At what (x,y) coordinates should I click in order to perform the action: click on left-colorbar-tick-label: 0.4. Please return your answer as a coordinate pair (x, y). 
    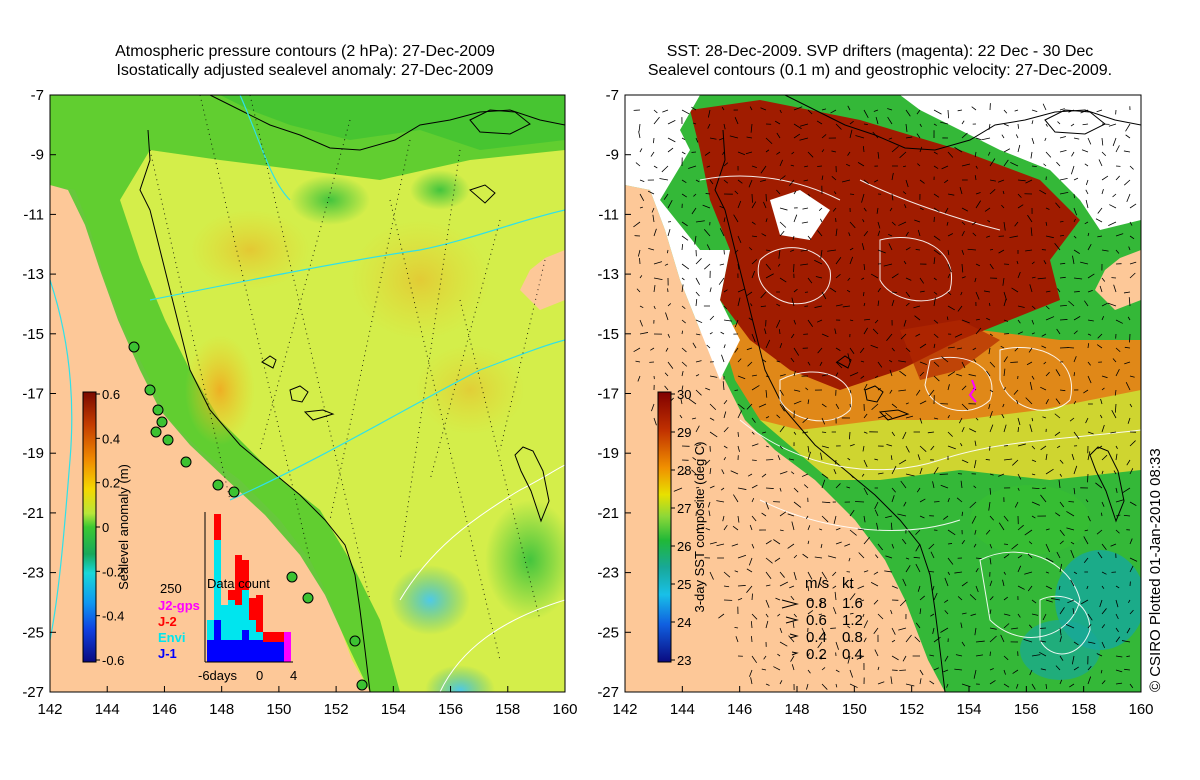
    Looking at the image, I should click on (111, 438).